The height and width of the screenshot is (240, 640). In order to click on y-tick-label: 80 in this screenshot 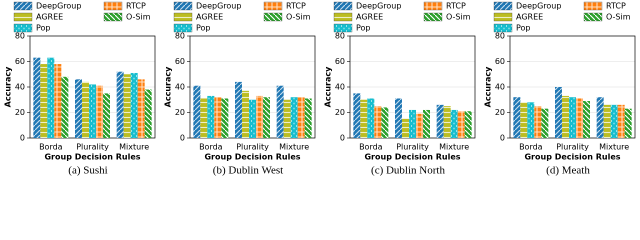, I will do `click(500, 36)`.